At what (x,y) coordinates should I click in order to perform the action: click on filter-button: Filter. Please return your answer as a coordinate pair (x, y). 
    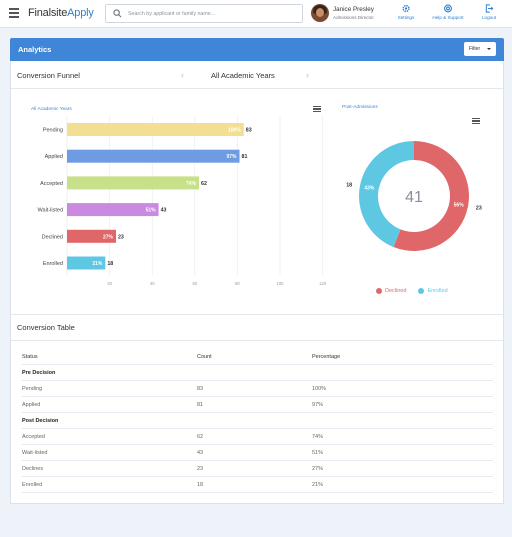
    Looking at the image, I should click on (480, 49).